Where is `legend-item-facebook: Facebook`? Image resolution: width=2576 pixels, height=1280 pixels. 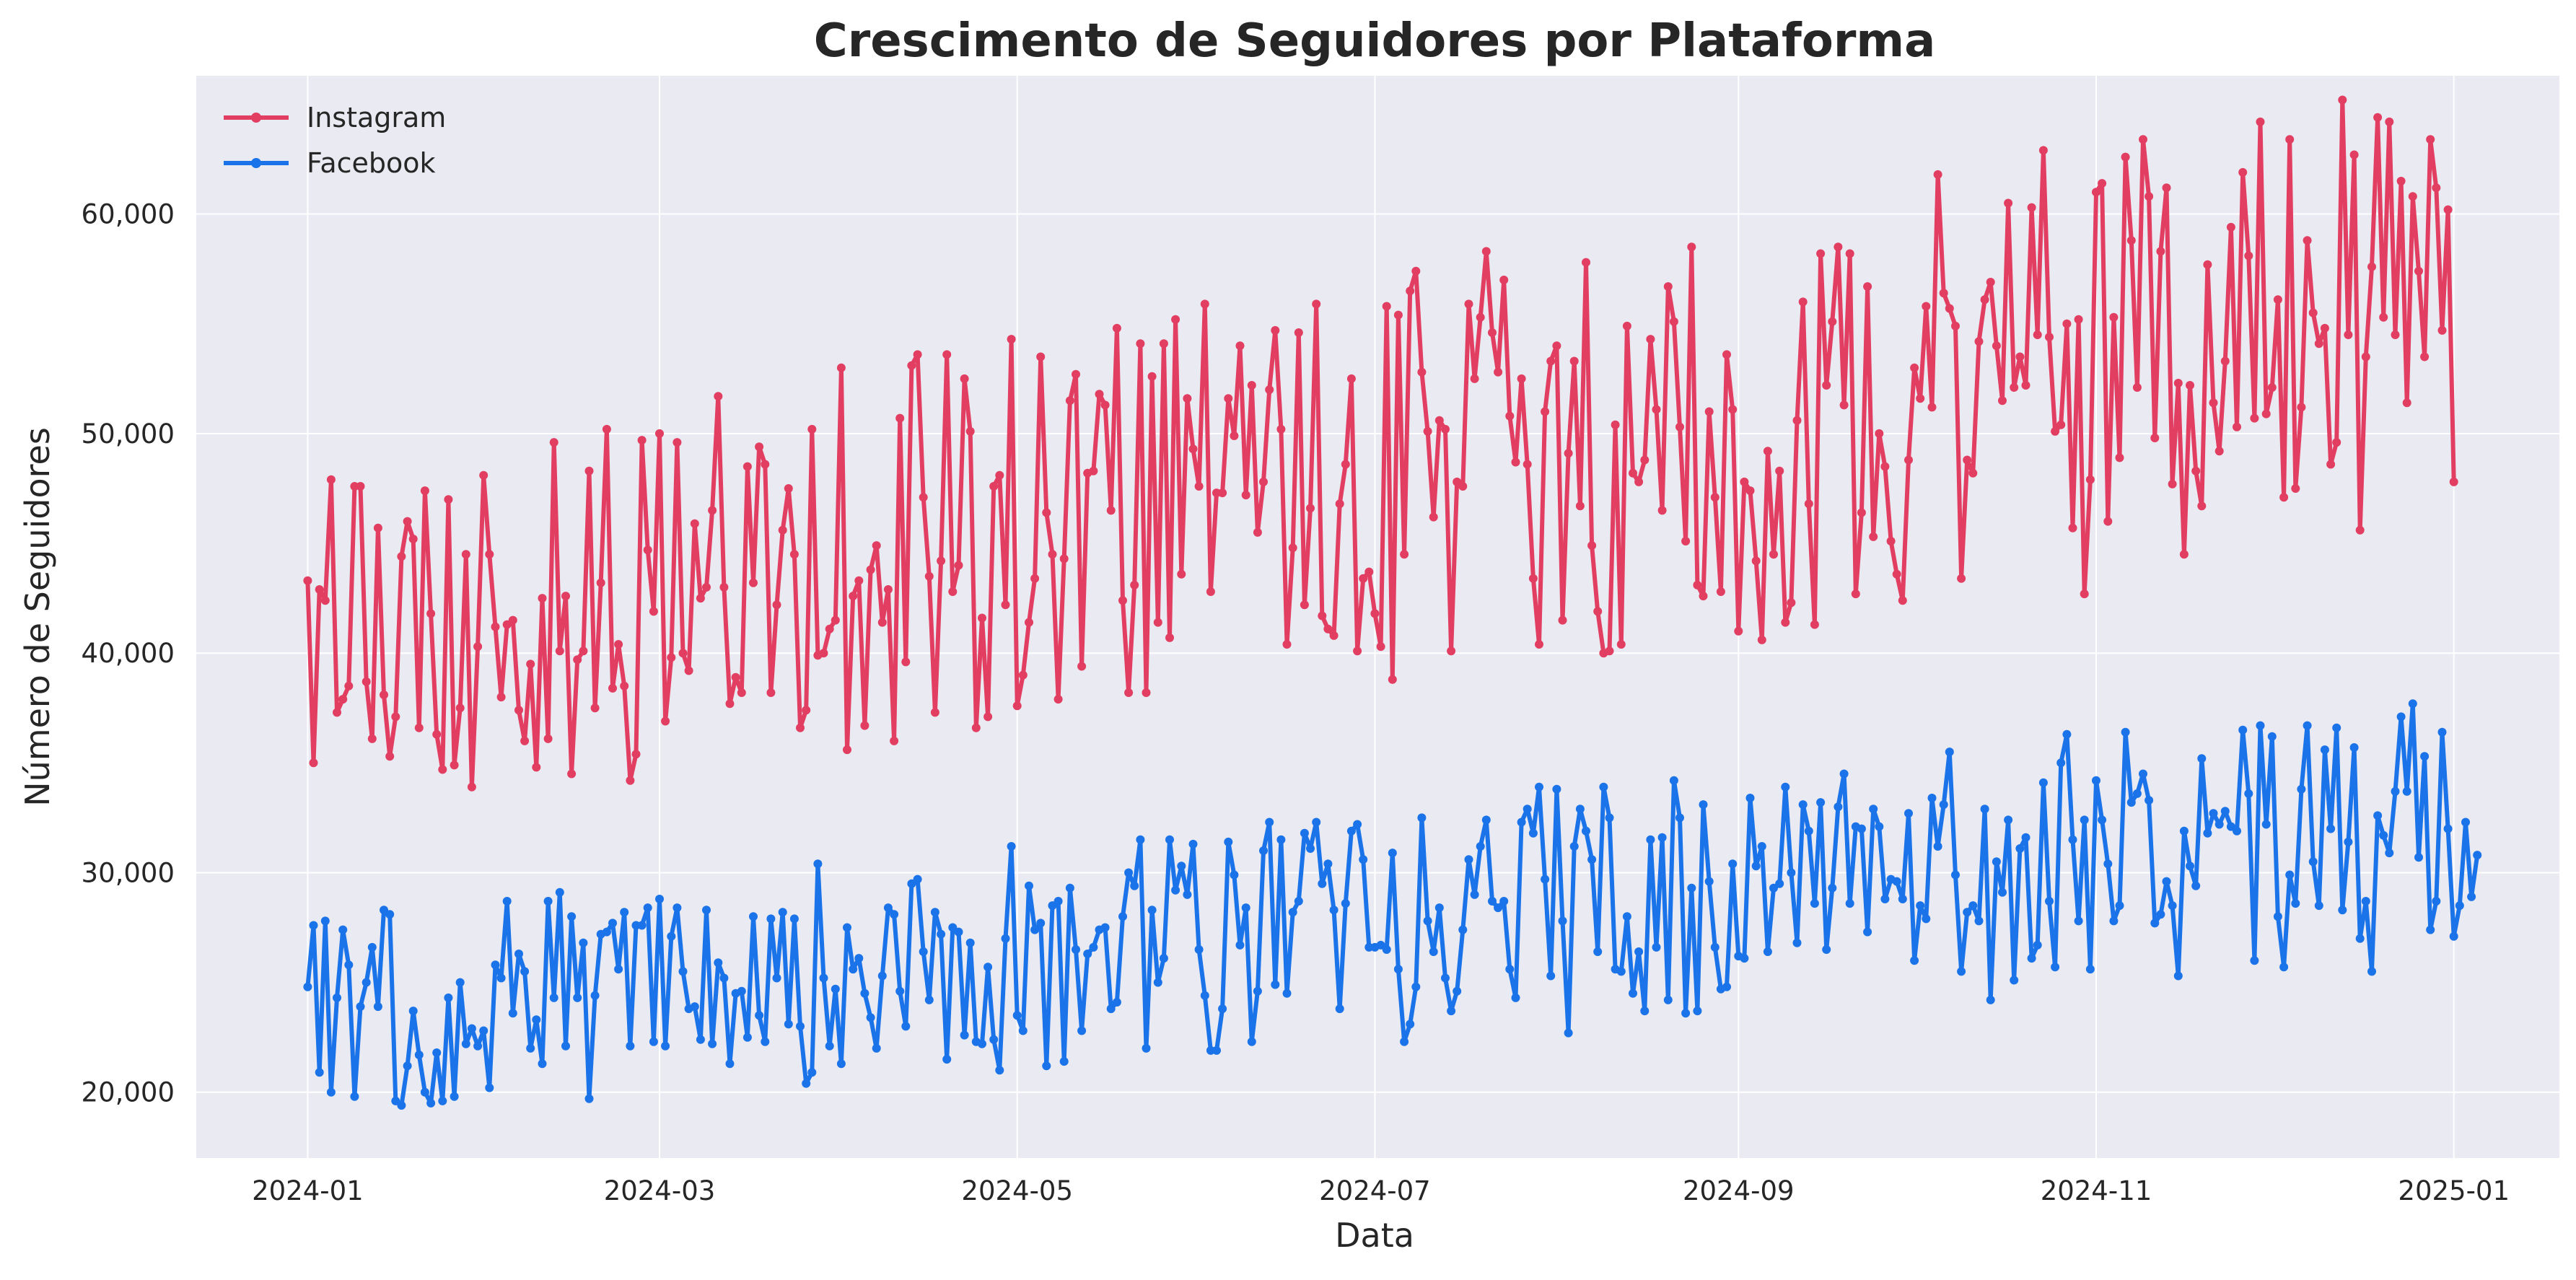
legend-item-facebook: Facebook is located at coordinates (330, 163).